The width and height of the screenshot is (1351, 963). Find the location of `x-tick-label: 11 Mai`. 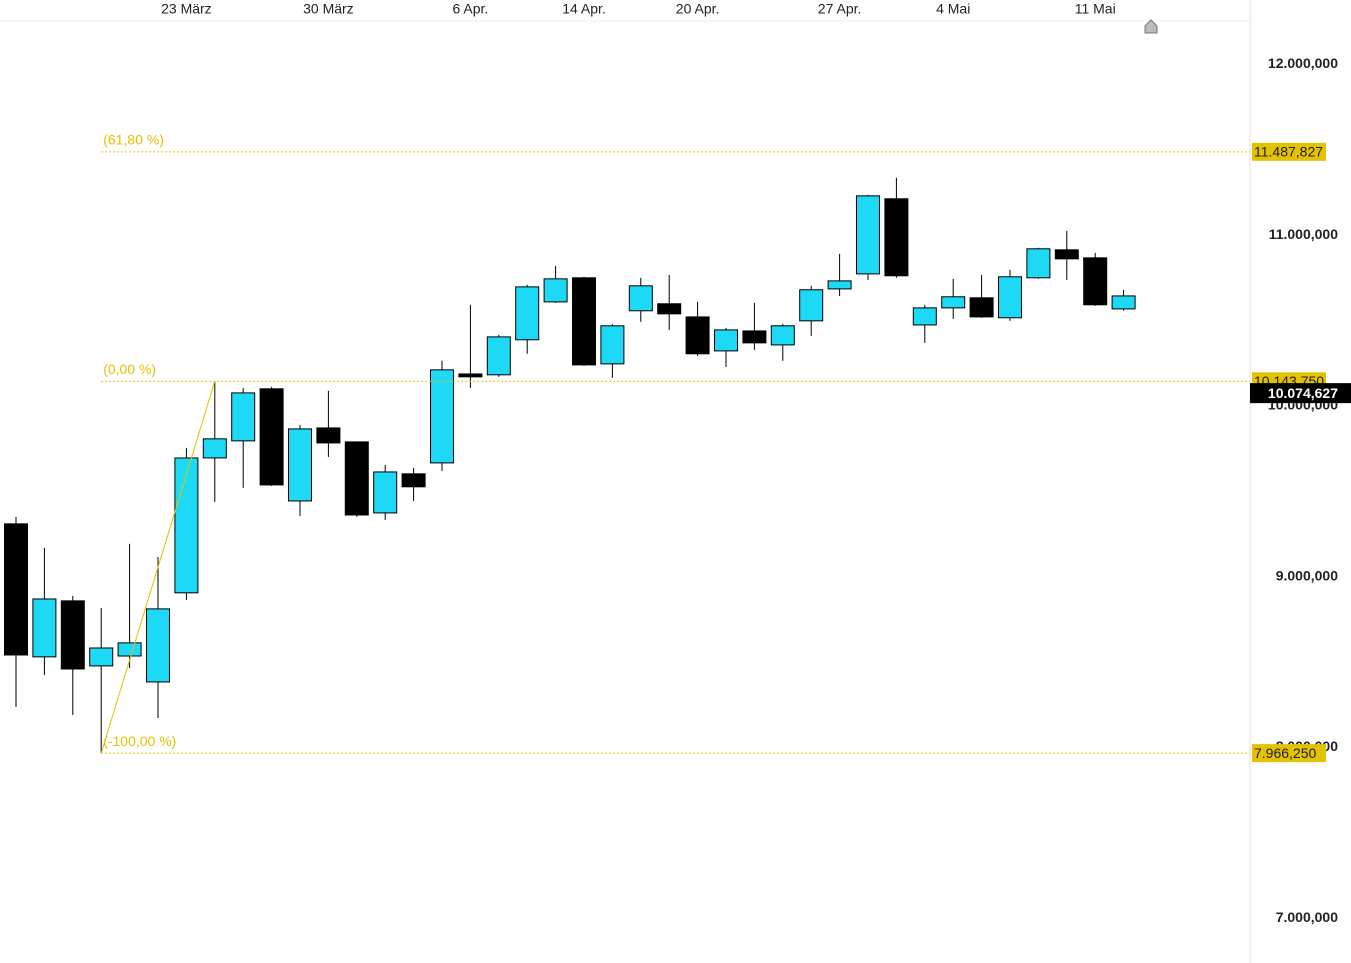

x-tick-label: 11 Mai is located at coordinates (1095, 9).